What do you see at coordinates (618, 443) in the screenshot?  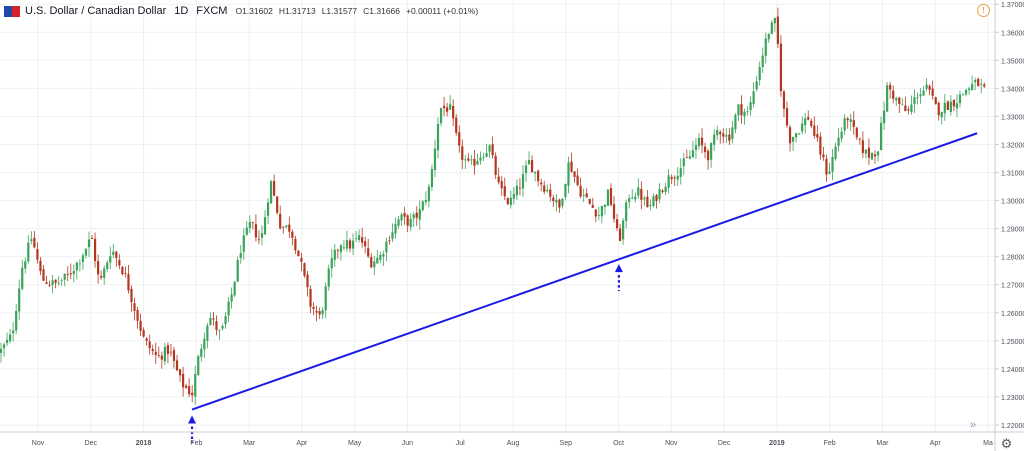 I see `x-tick-label: Oct` at bounding box center [618, 443].